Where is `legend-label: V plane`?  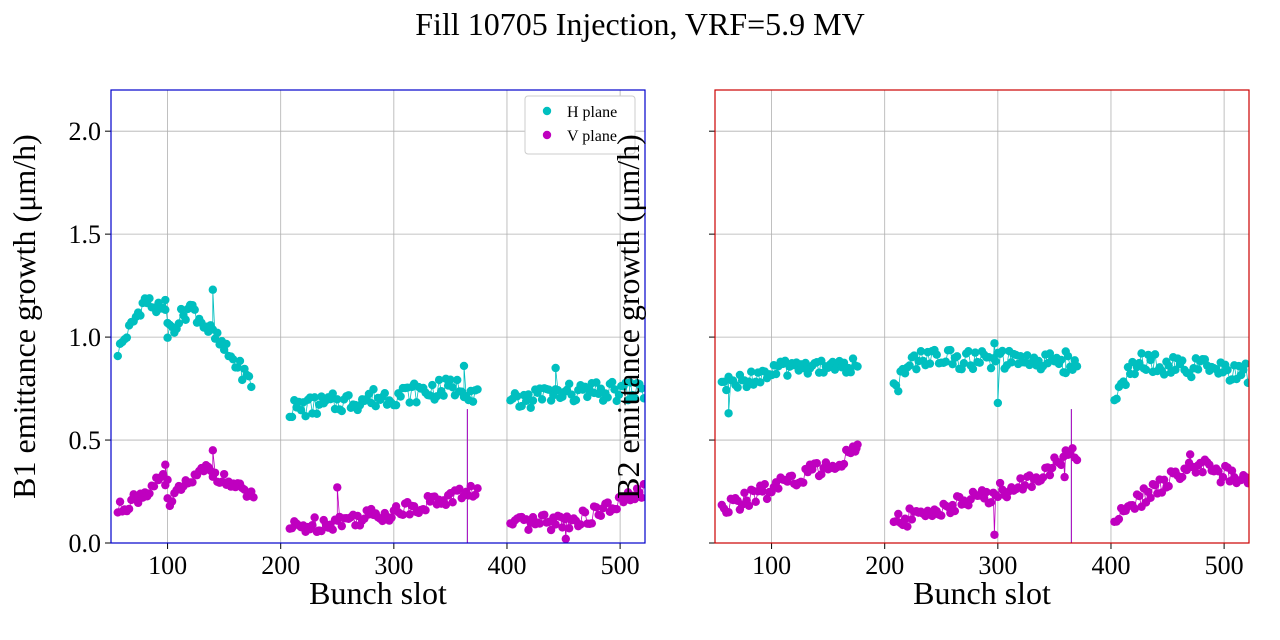
legend-label: V plane is located at coordinates (592, 136).